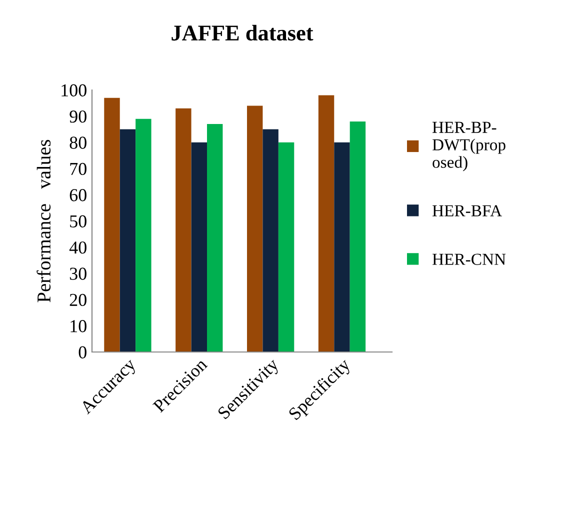  What do you see at coordinates (78, 300) in the screenshot?
I see `y-tick-label: 20` at bounding box center [78, 300].